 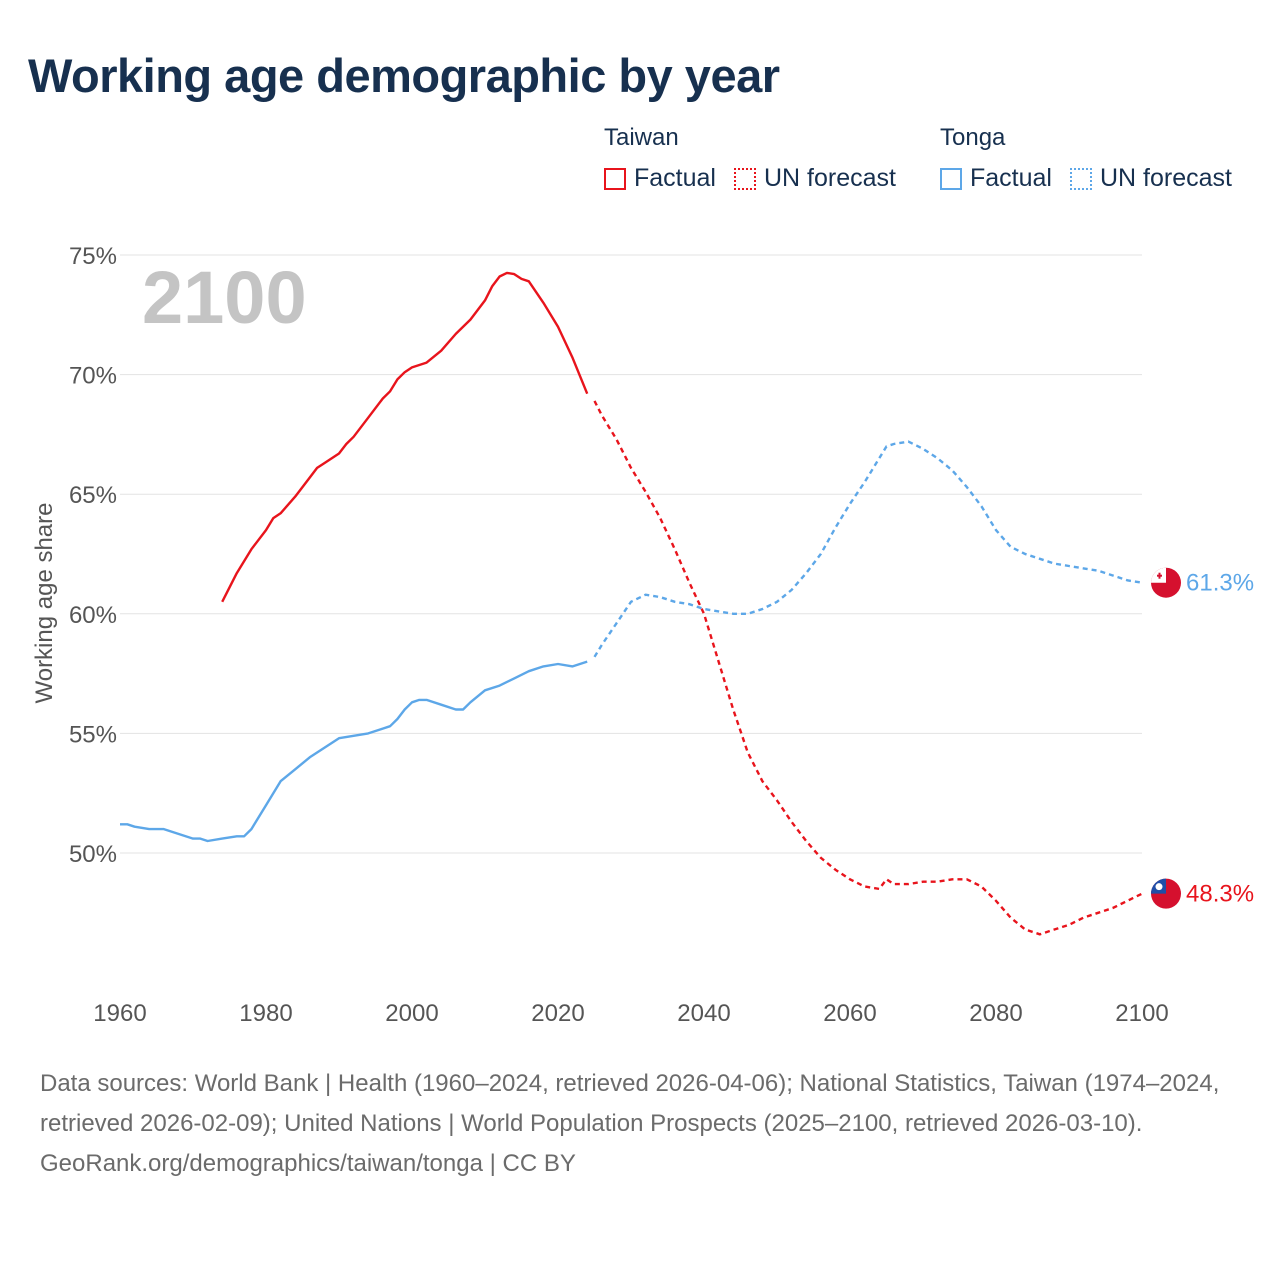 What do you see at coordinates (265, 1013) in the screenshot?
I see `x-tick-label: 1980` at bounding box center [265, 1013].